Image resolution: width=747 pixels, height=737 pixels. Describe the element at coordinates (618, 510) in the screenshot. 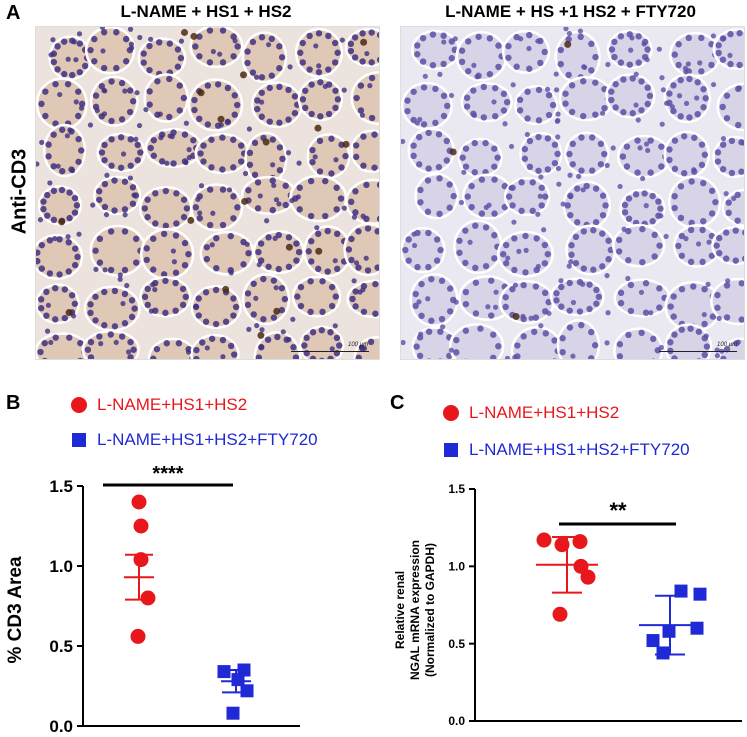

I see `chart-c-significance-stars: **` at that location.